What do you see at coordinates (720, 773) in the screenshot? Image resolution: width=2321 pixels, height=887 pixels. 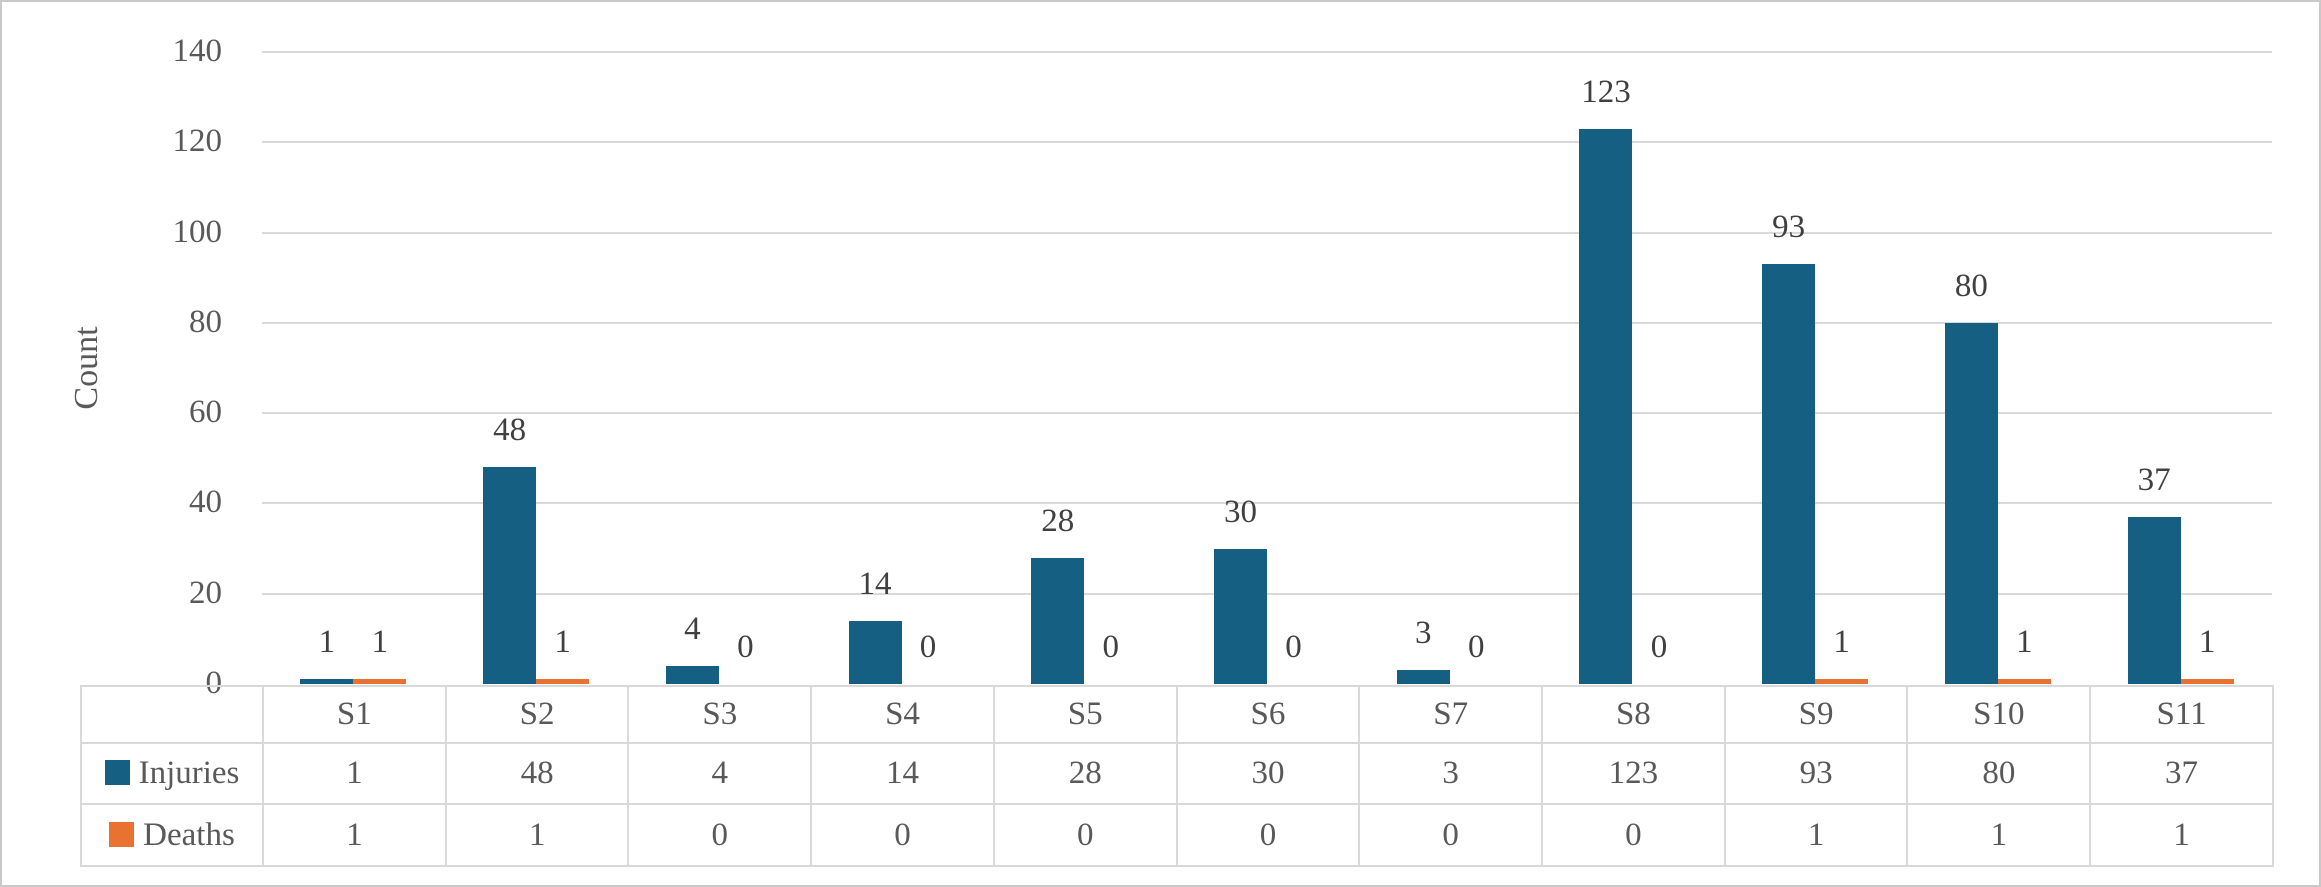 I see `value-cell-injuries-s3: 4` at bounding box center [720, 773].